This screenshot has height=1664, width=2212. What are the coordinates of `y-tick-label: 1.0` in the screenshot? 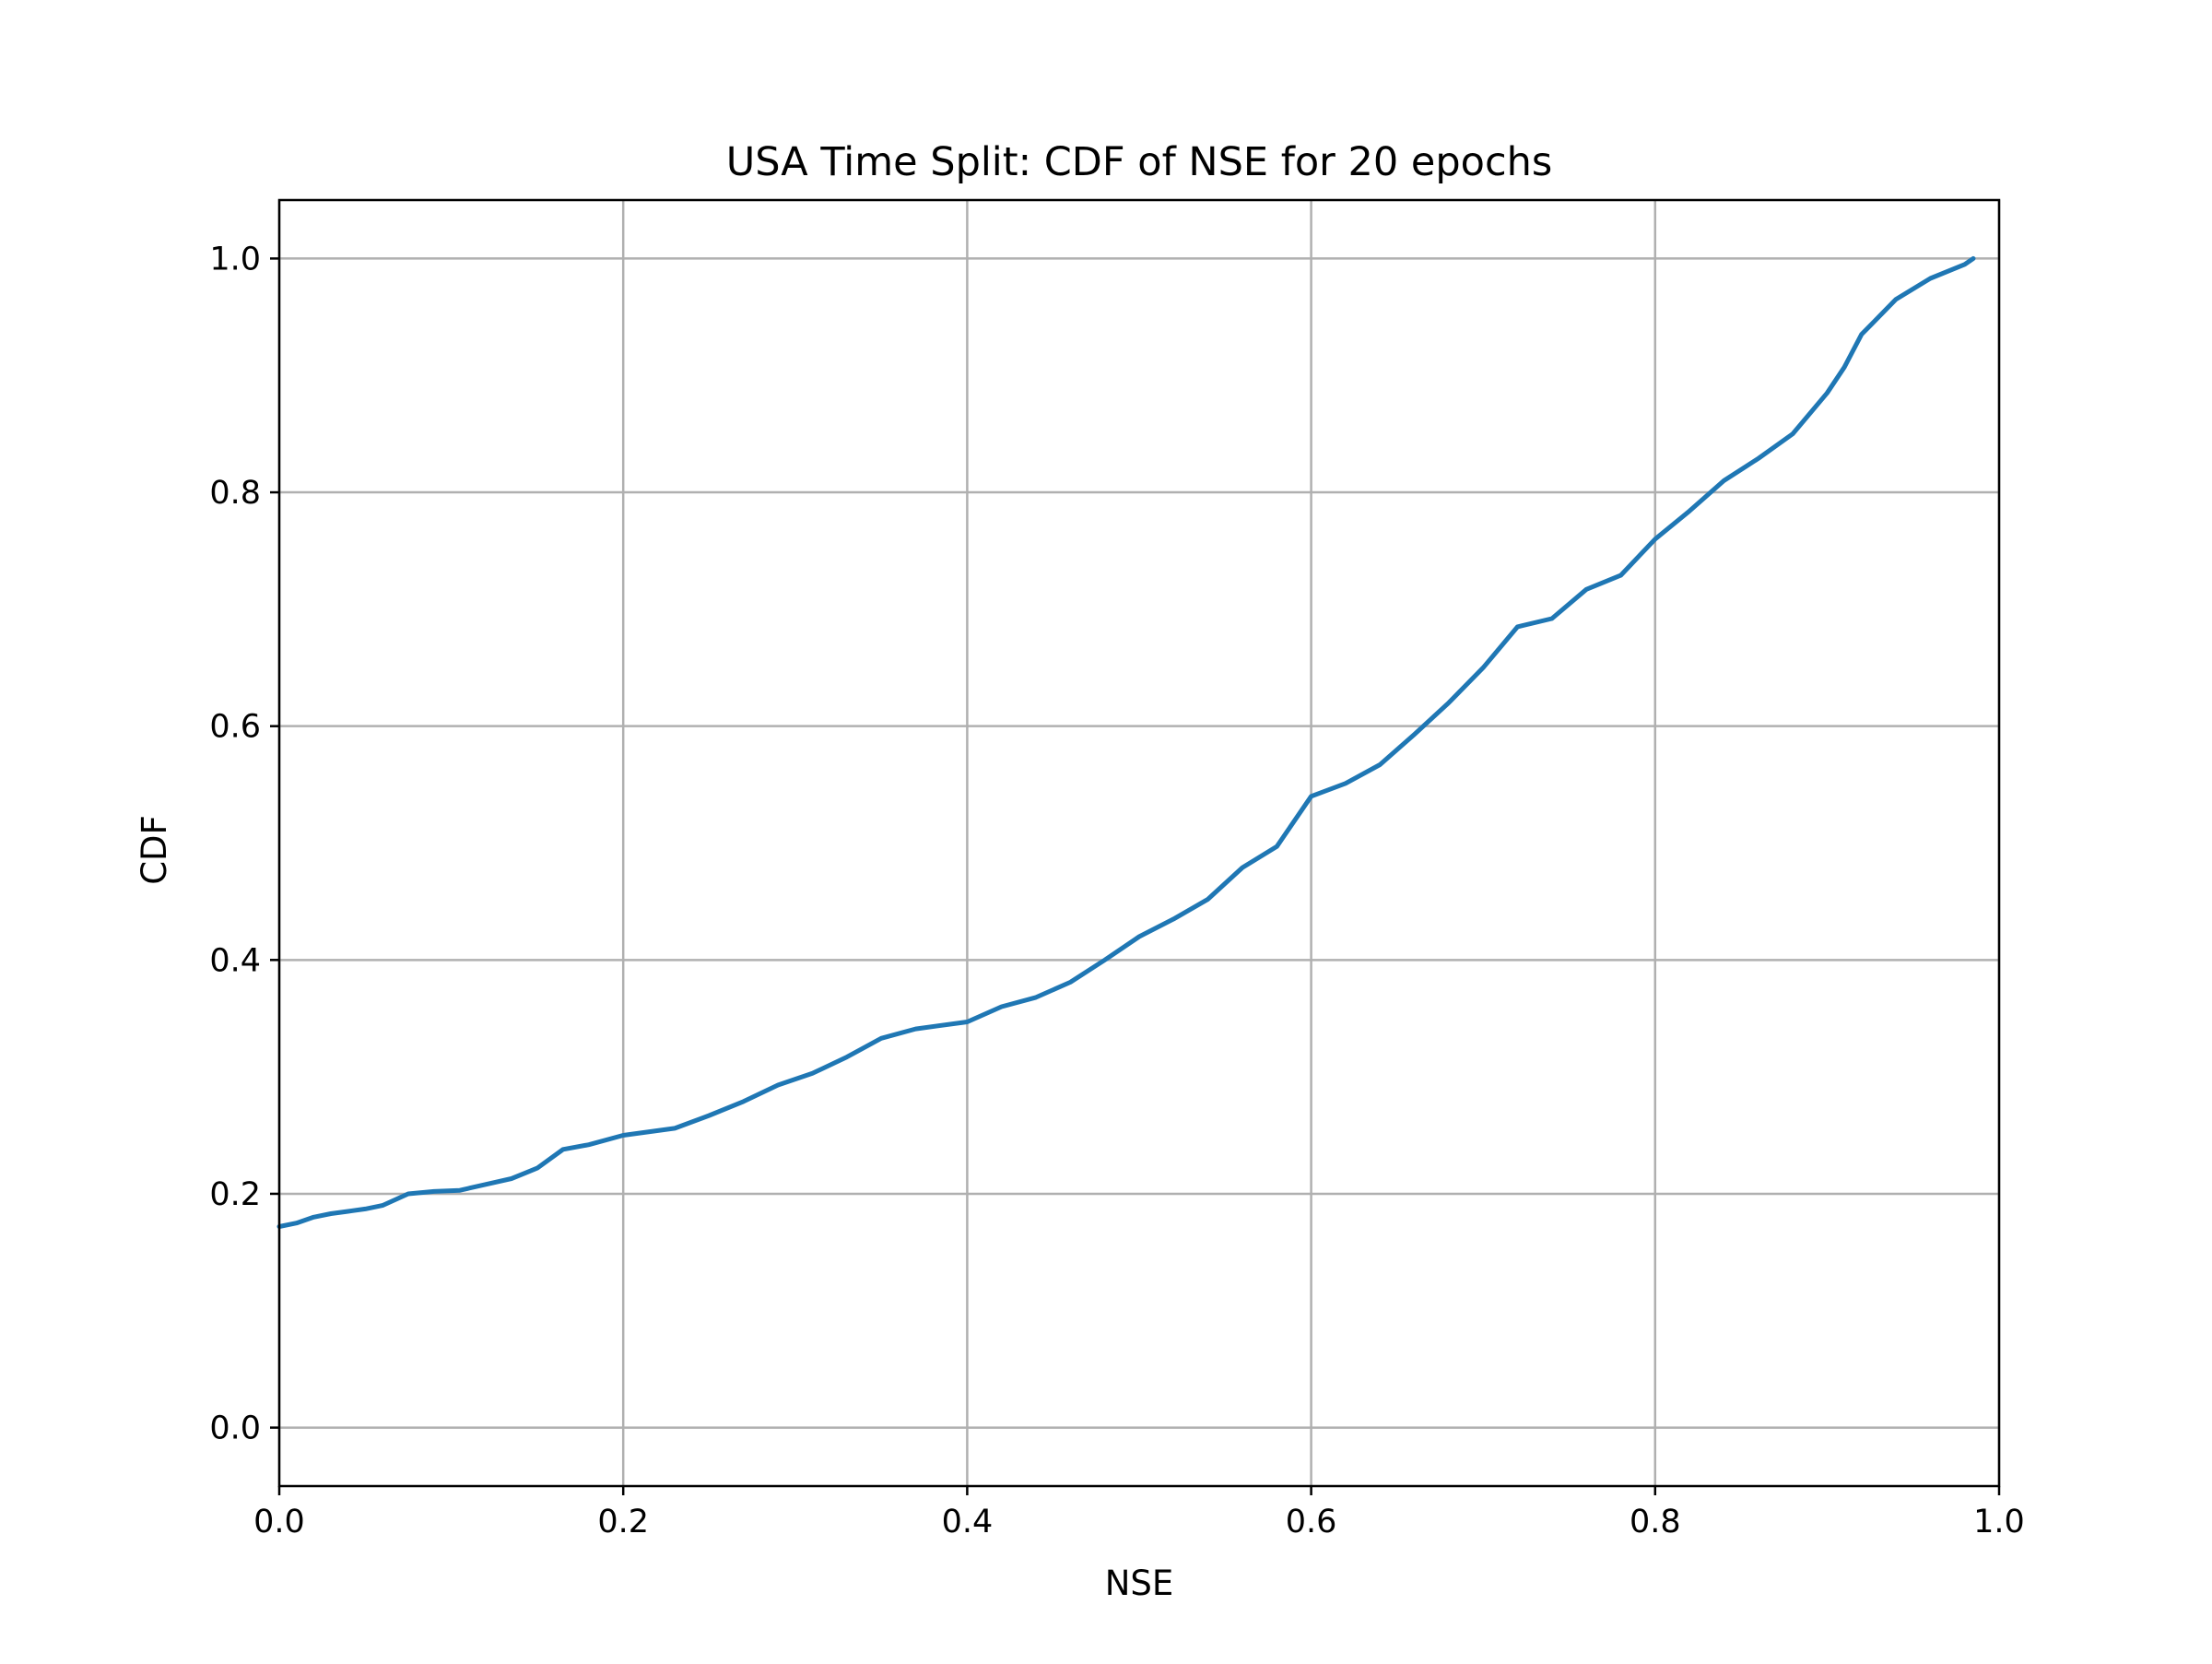 It's located at (235, 259).